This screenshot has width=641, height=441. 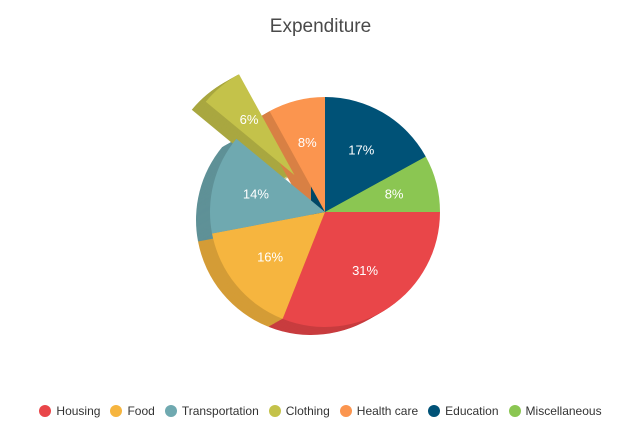 I want to click on data-label-health-care: 8%, so click(x=307, y=142).